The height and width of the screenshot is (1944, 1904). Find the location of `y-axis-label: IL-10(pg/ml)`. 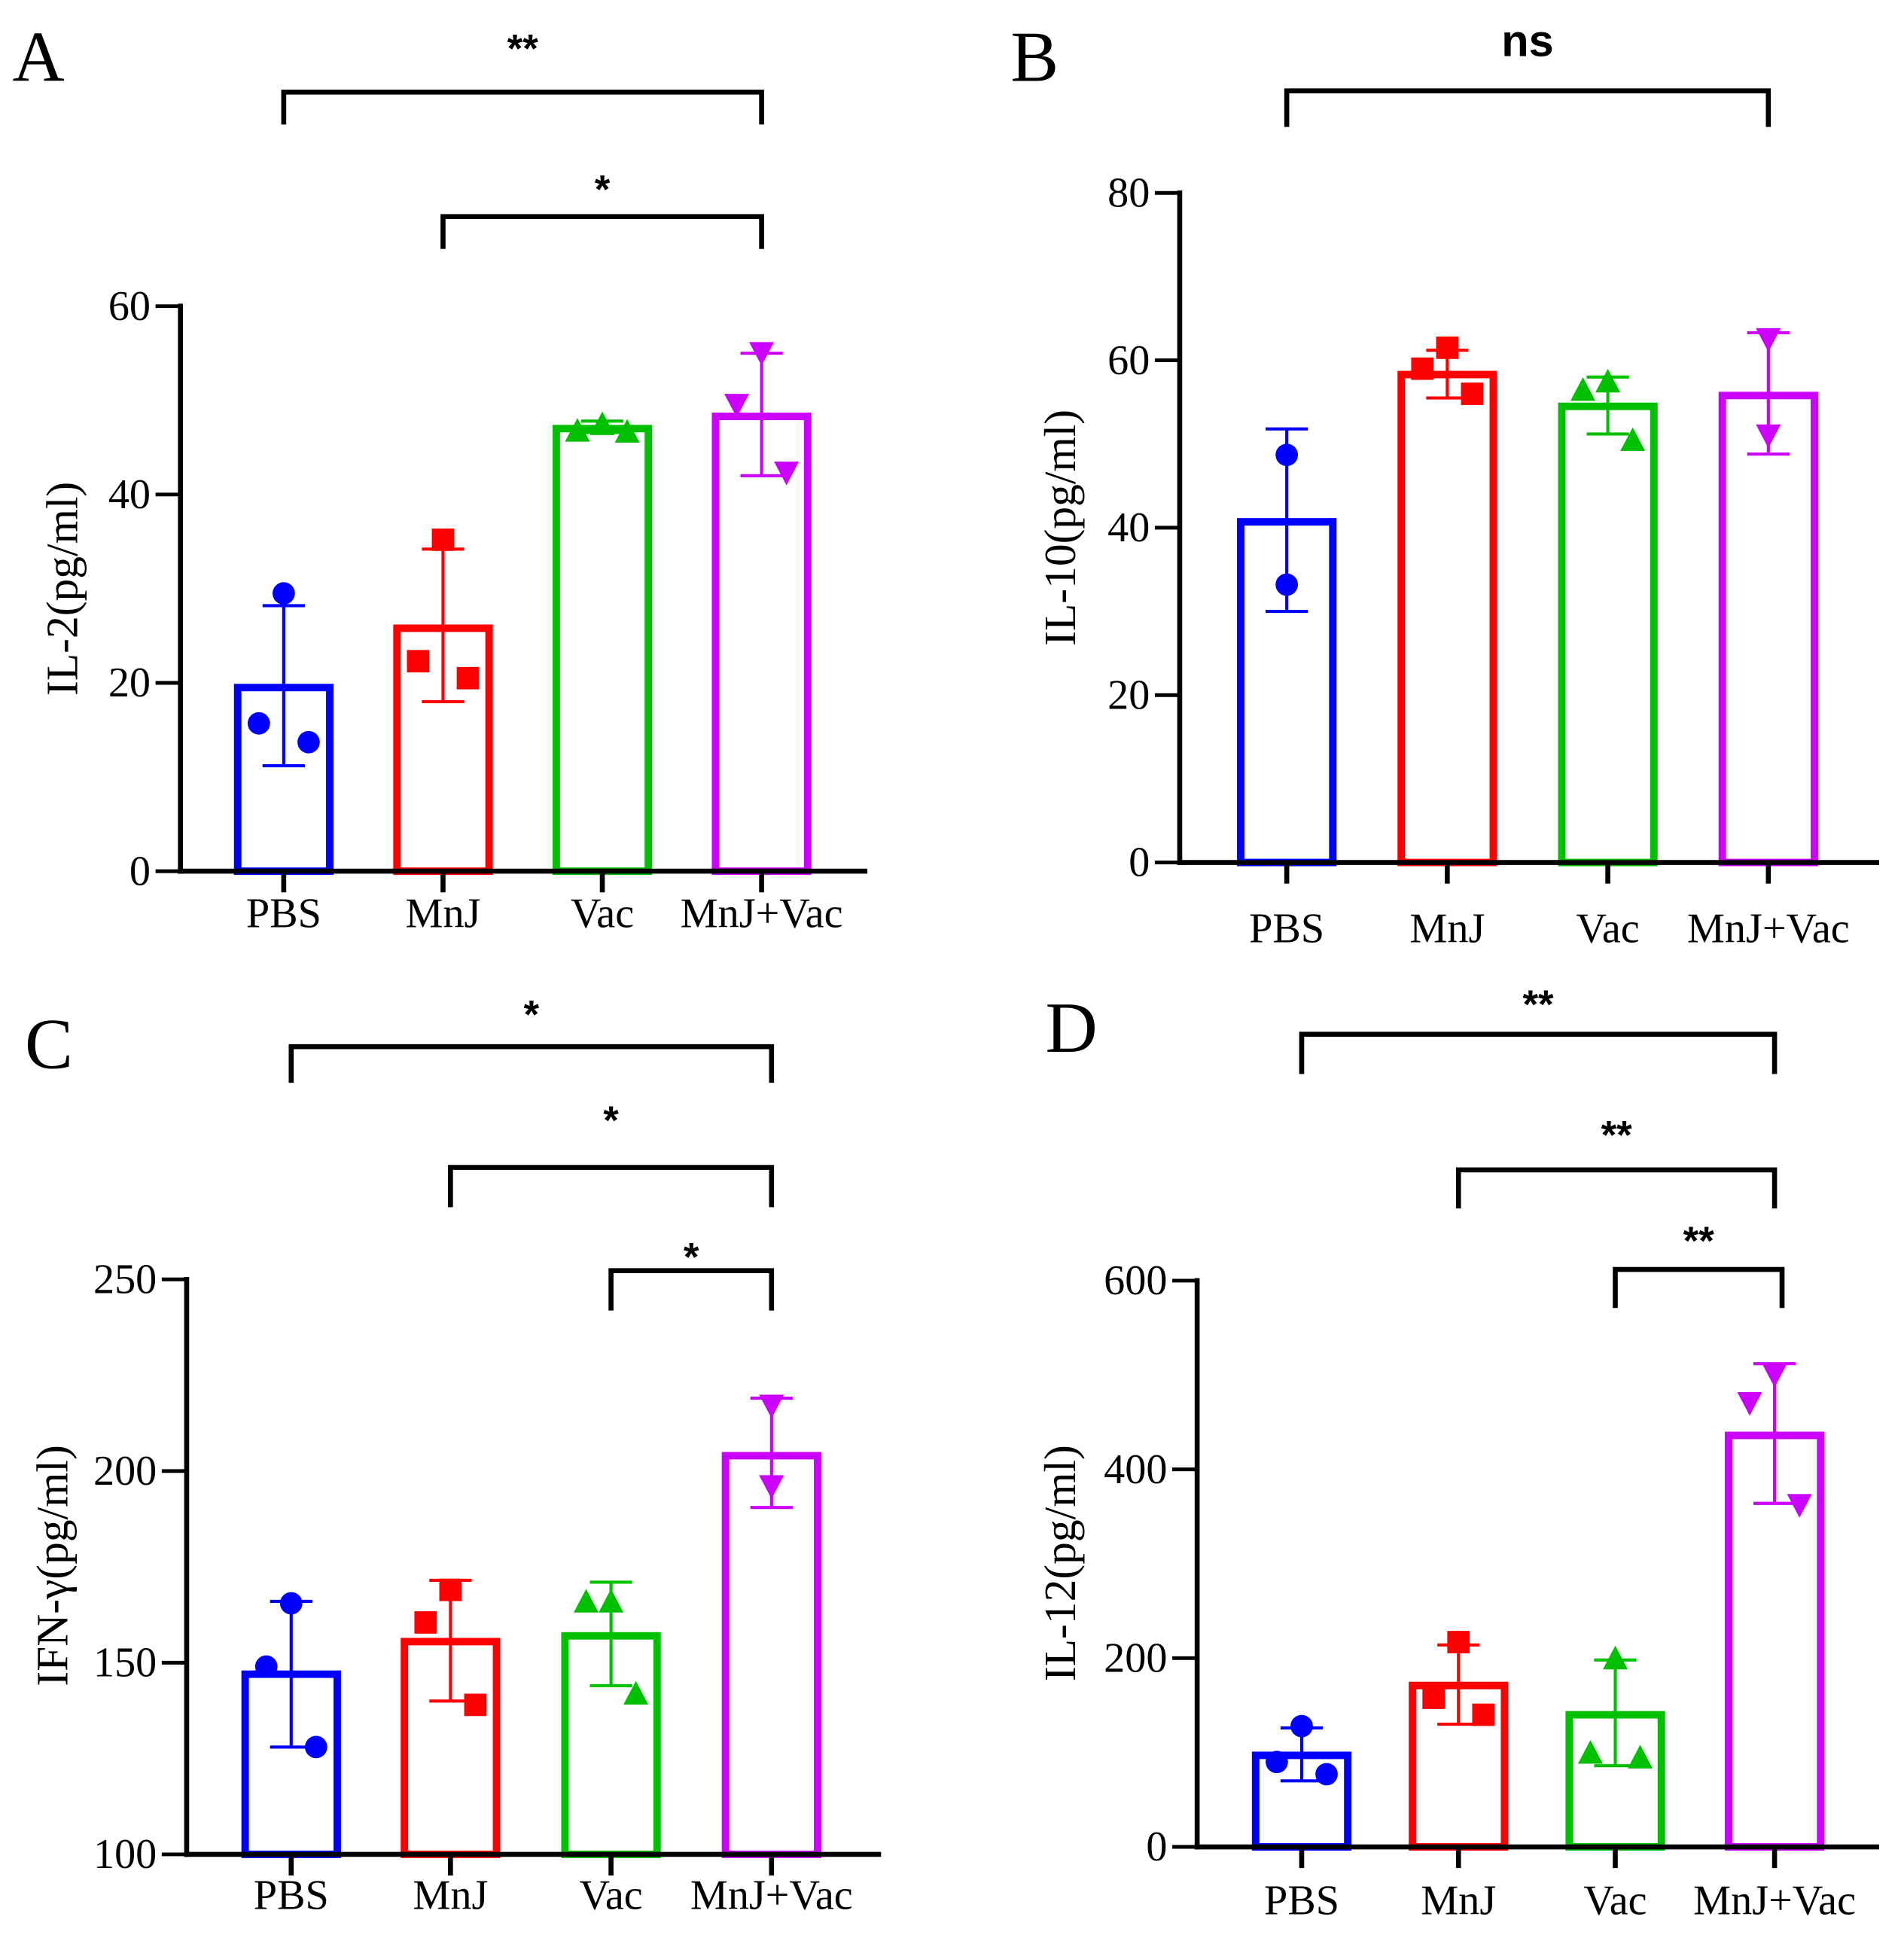

y-axis-label: IL-10(pg/ml) is located at coordinates (1060, 528).